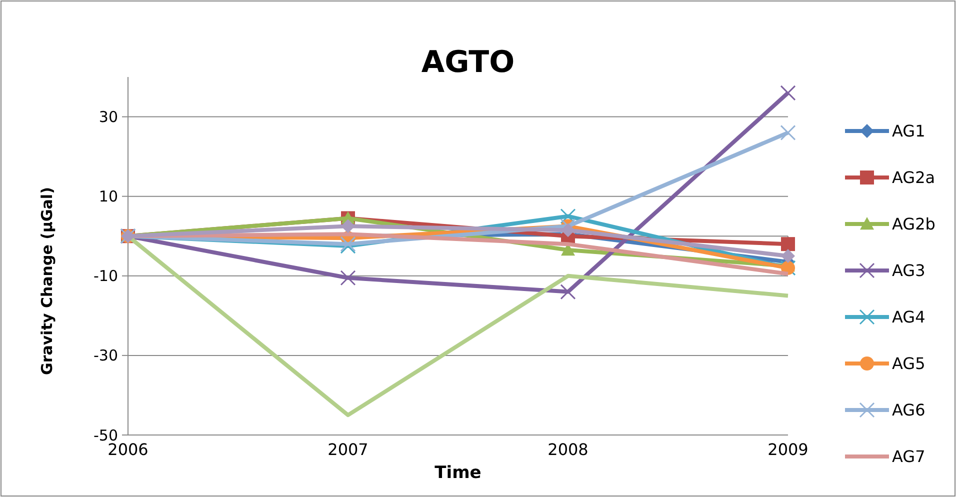  What do you see at coordinates (47, 281) in the screenshot?
I see `y-axis-title: Gravity Change (µGal)` at bounding box center [47, 281].